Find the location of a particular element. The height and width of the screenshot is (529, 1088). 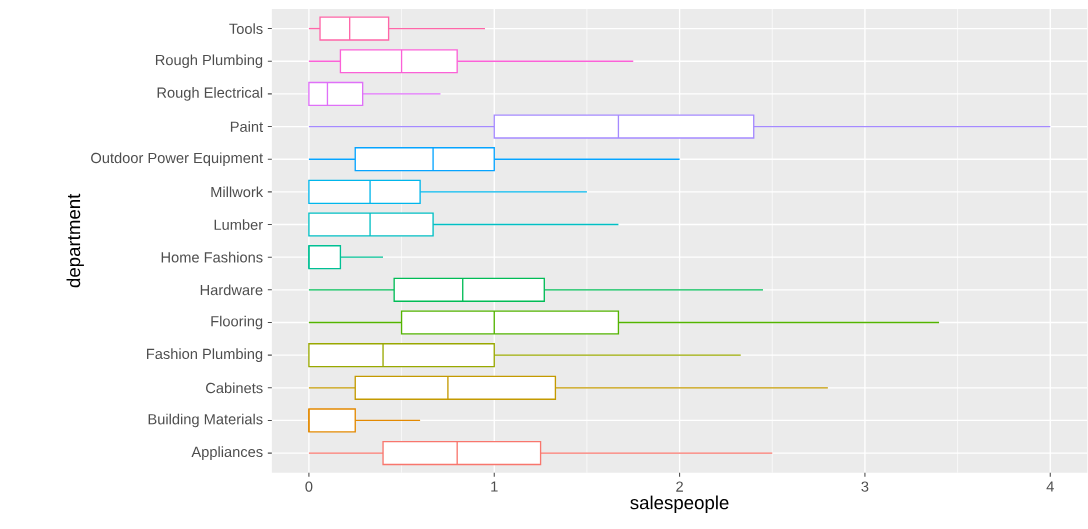

y-tick-label: Rough Plumbing is located at coordinates (209, 61).